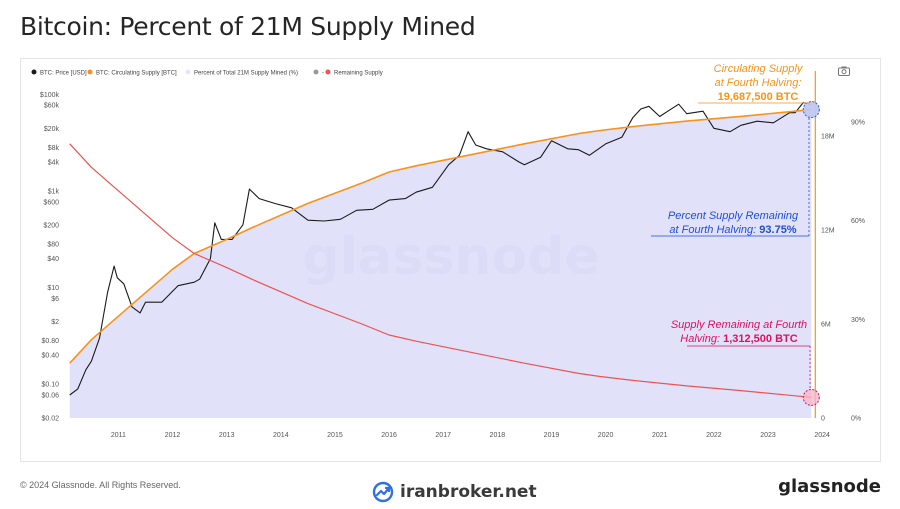 The image size is (900, 509). What do you see at coordinates (118, 435) in the screenshot?
I see `x-tick-label: 2011` at bounding box center [118, 435].